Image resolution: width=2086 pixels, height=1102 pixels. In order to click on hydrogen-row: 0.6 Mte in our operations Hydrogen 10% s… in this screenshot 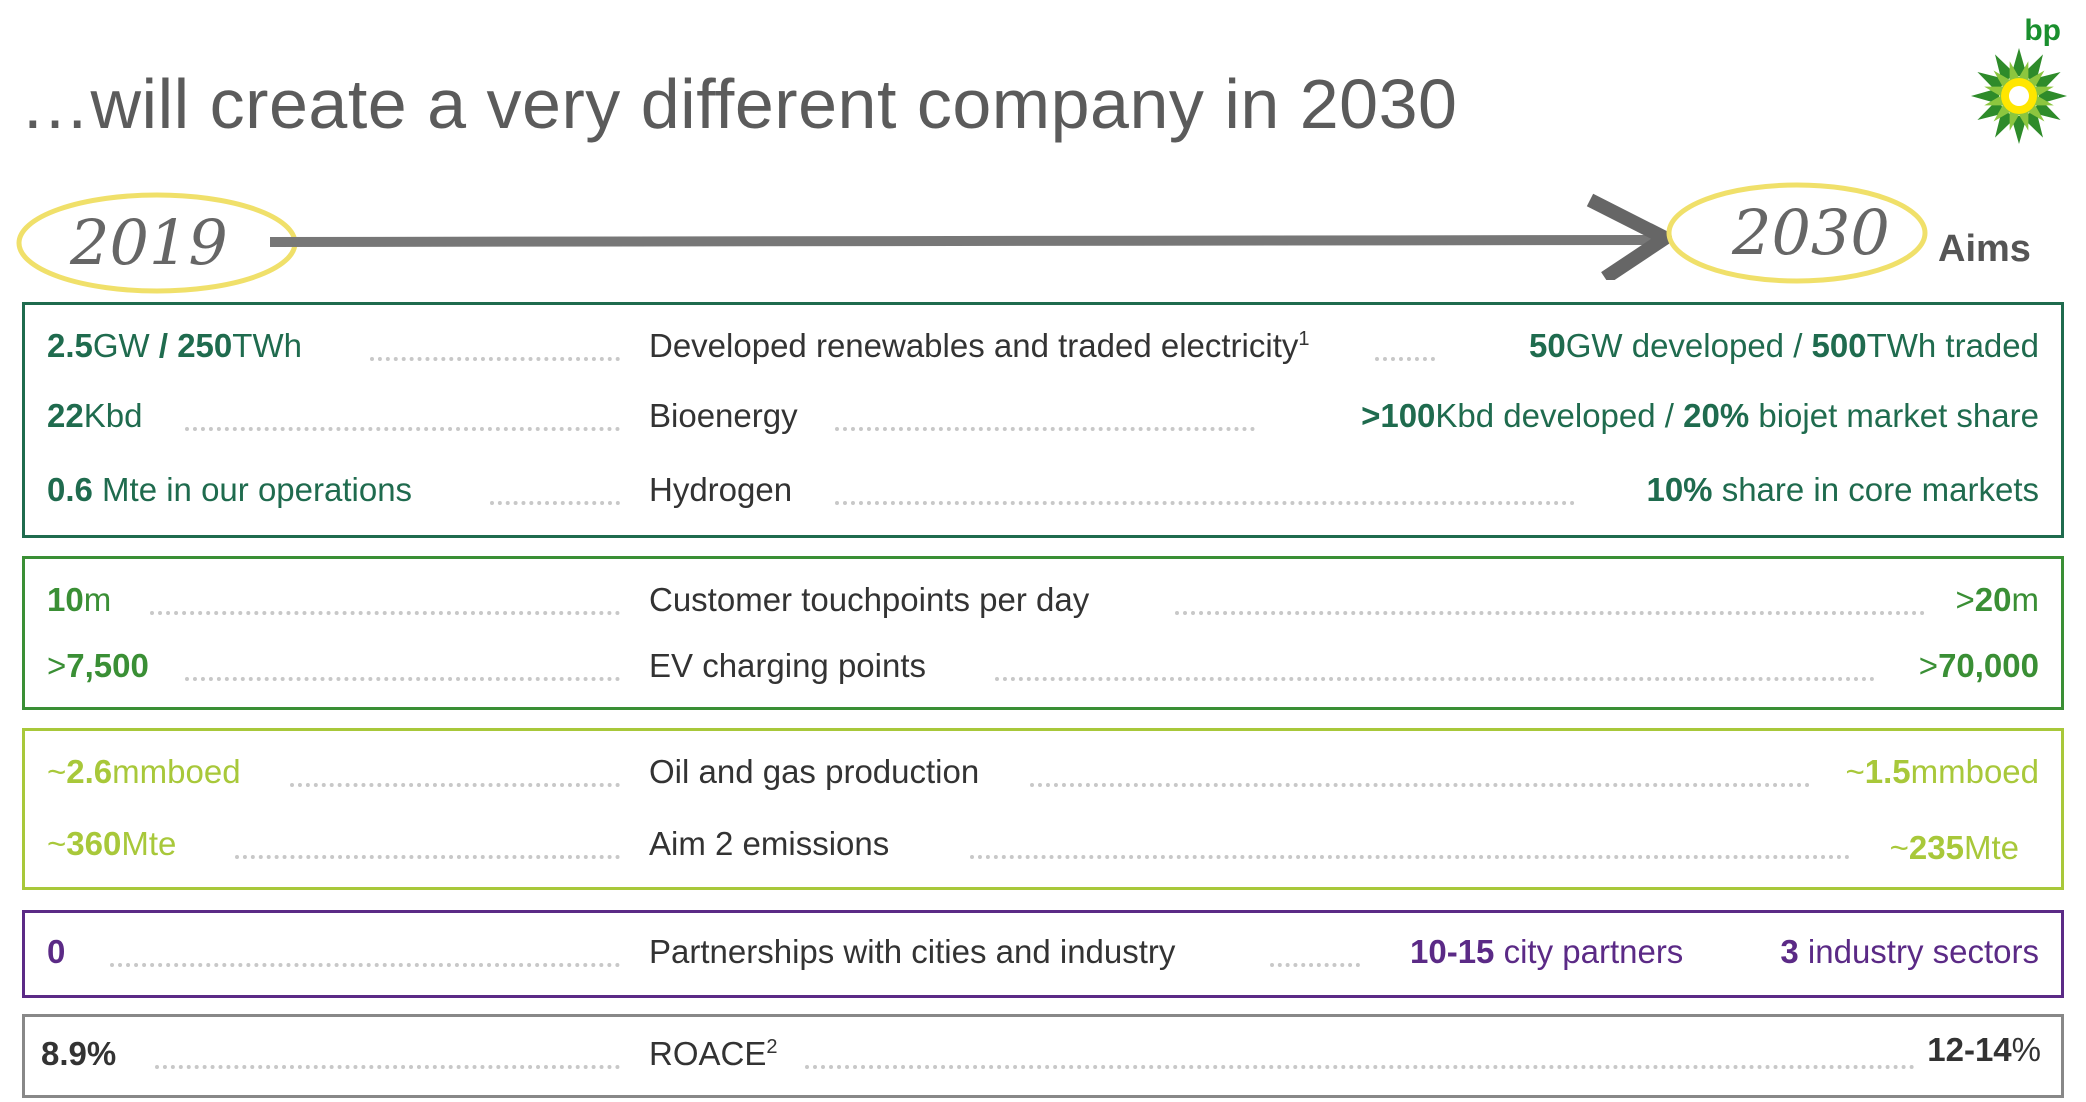, I will do `click(1043, 501)`.